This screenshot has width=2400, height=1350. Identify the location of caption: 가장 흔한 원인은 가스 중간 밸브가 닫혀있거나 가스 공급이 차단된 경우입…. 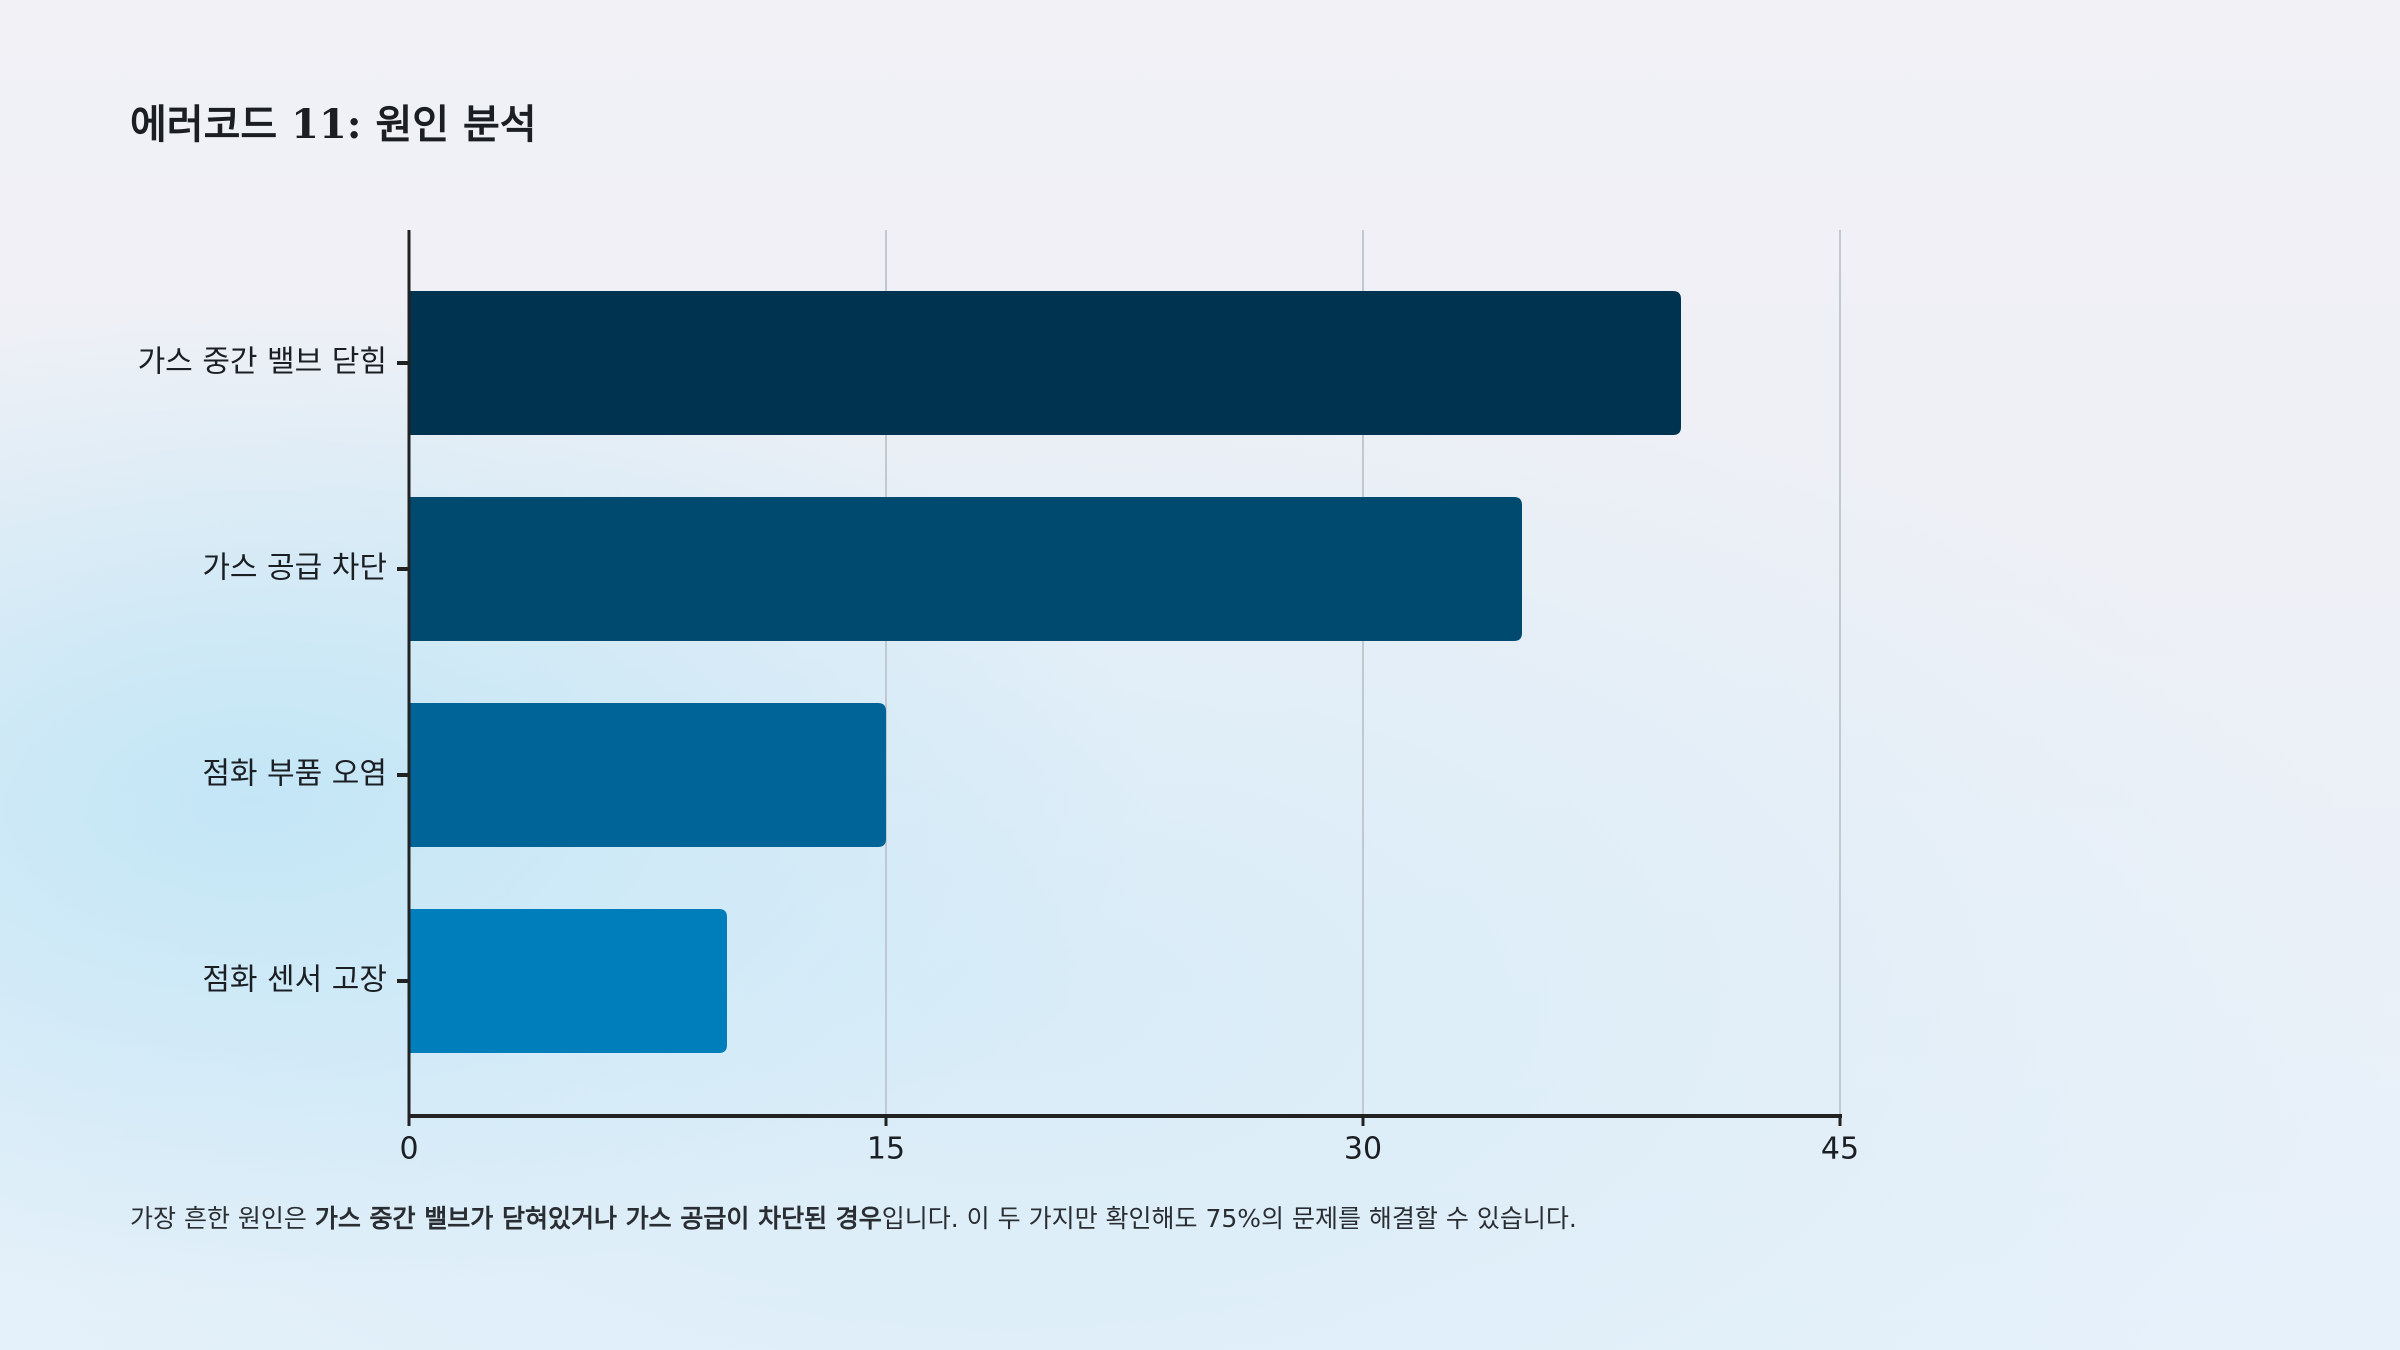
(853, 1218).